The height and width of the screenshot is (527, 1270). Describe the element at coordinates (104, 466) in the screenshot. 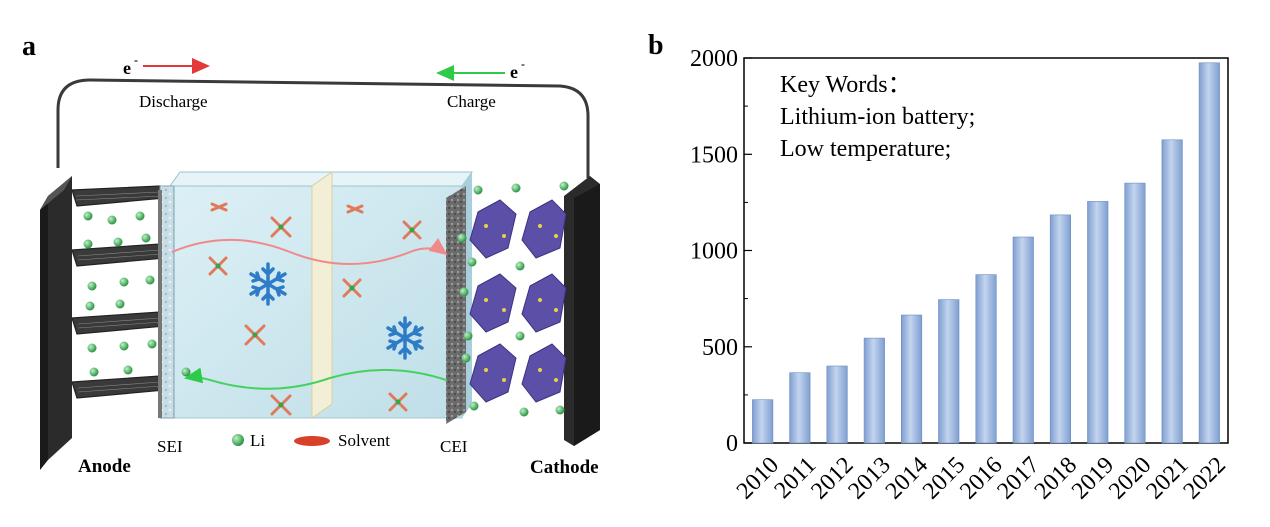

I see `anode-label: Anode` at that location.